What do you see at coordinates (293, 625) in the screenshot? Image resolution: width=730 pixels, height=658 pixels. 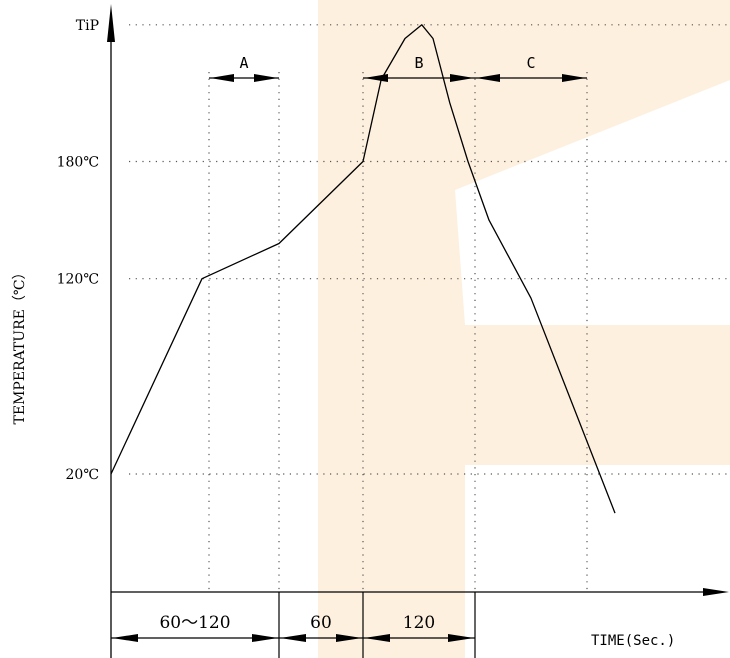 I see `time-segments: 60～120 60 120` at bounding box center [293, 625].